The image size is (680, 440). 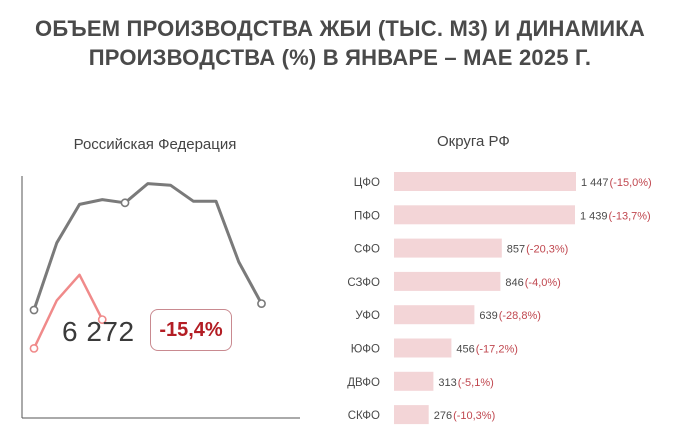 What do you see at coordinates (474, 416) in the screenshot?
I see `value-change: (-10,3%)` at bounding box center [474, 416].